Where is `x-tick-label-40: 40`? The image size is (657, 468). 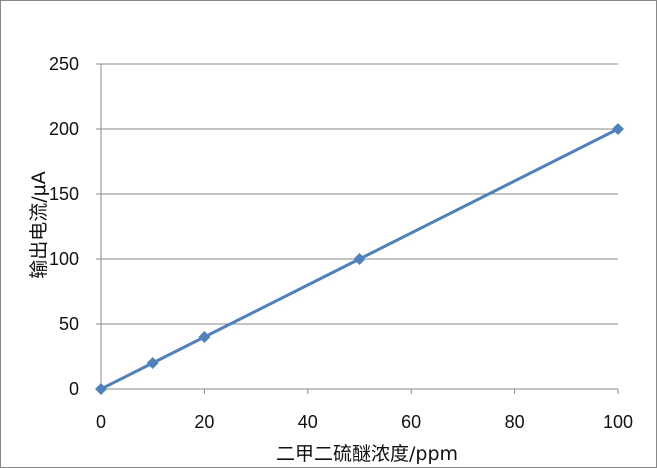
x-tick-label-40: 40 is located at coordinates (308, 422).